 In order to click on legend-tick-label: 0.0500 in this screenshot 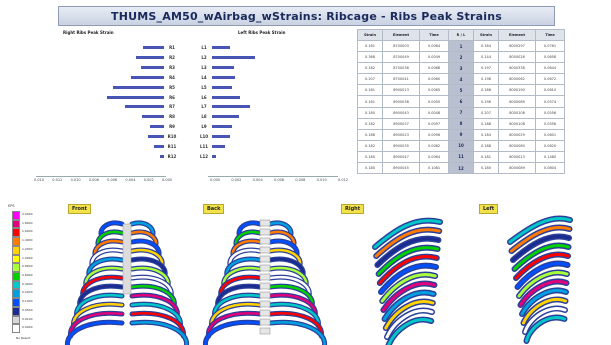, I will do `click(27, 309)`.